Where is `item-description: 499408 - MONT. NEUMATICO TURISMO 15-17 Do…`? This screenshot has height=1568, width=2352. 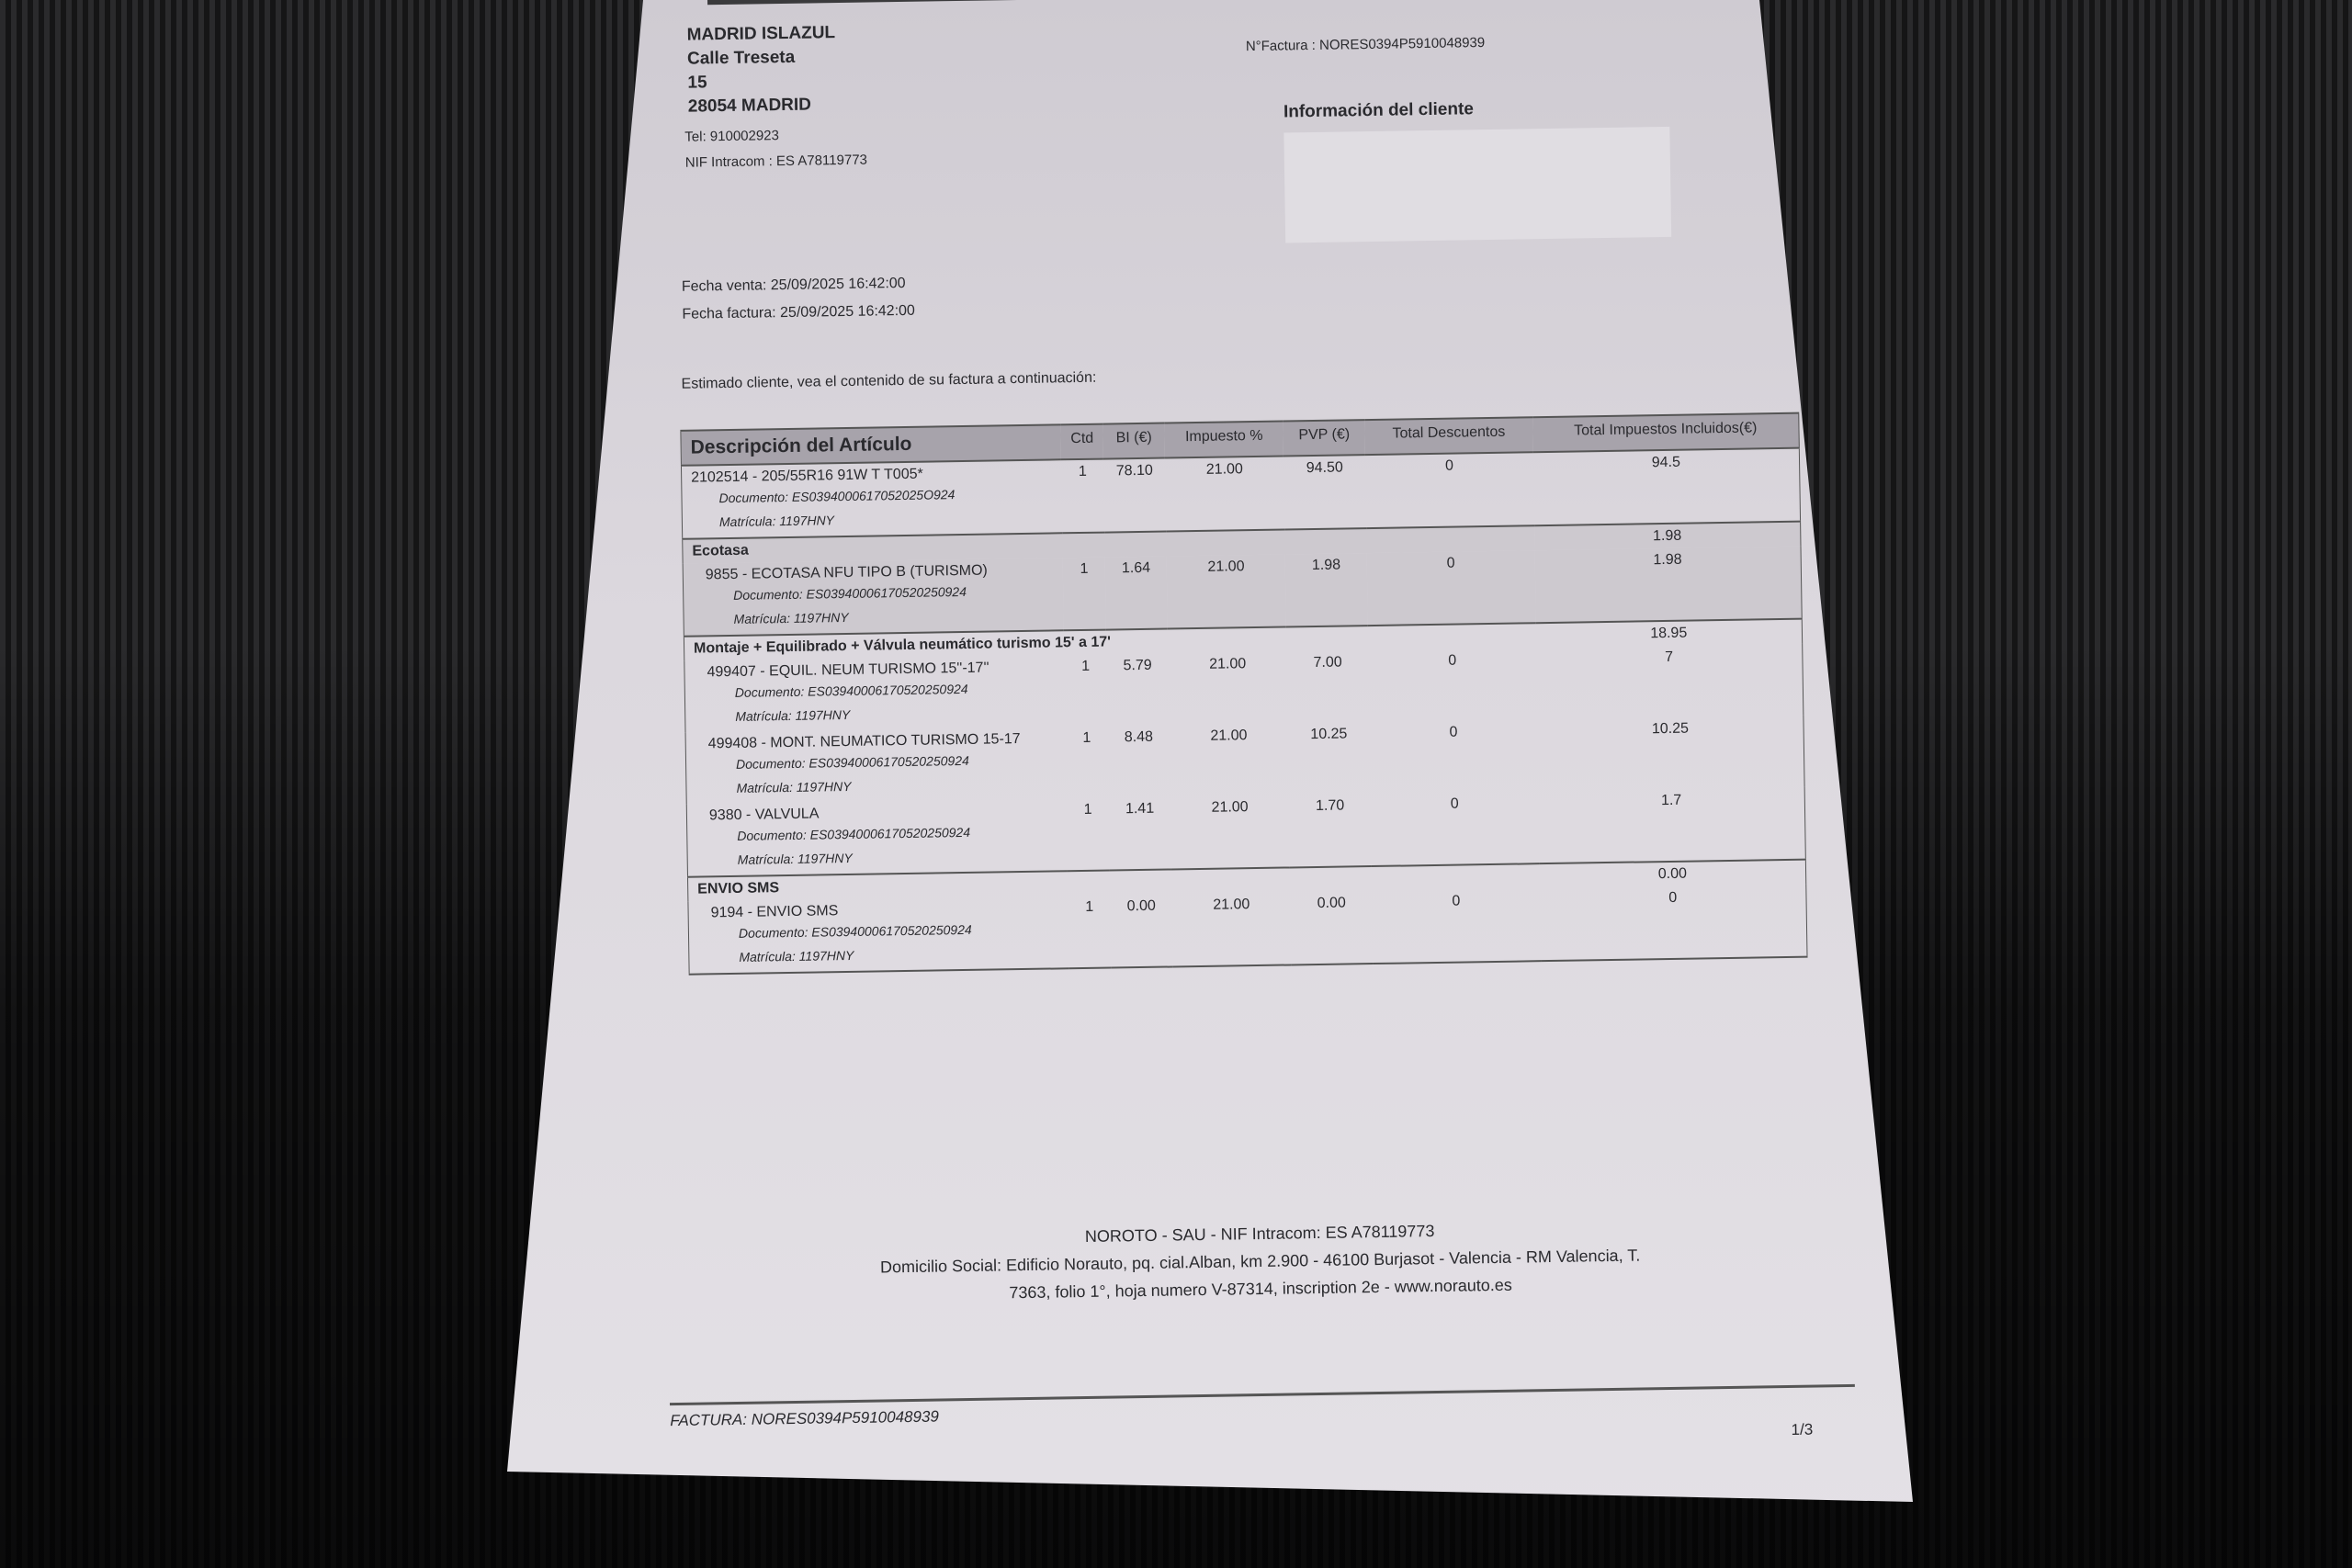
item-description: 499408 - MONT. NEUMATICO TURISMO 15-17 Do… is located at coordinates (876, 765).